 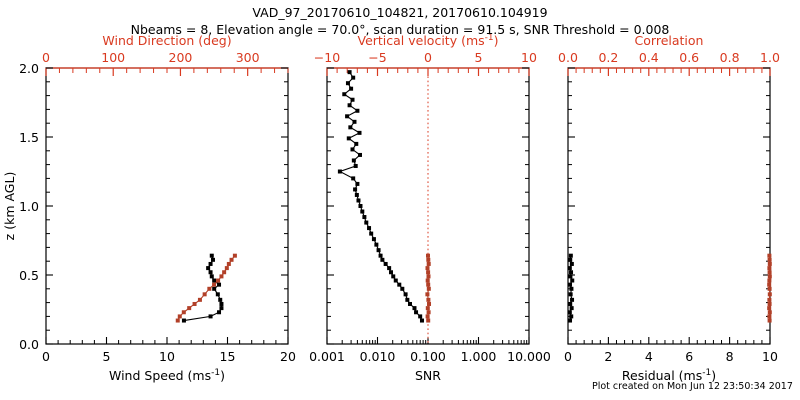 I want to click on x-tick-label: 20, so click(x=288, y=356).